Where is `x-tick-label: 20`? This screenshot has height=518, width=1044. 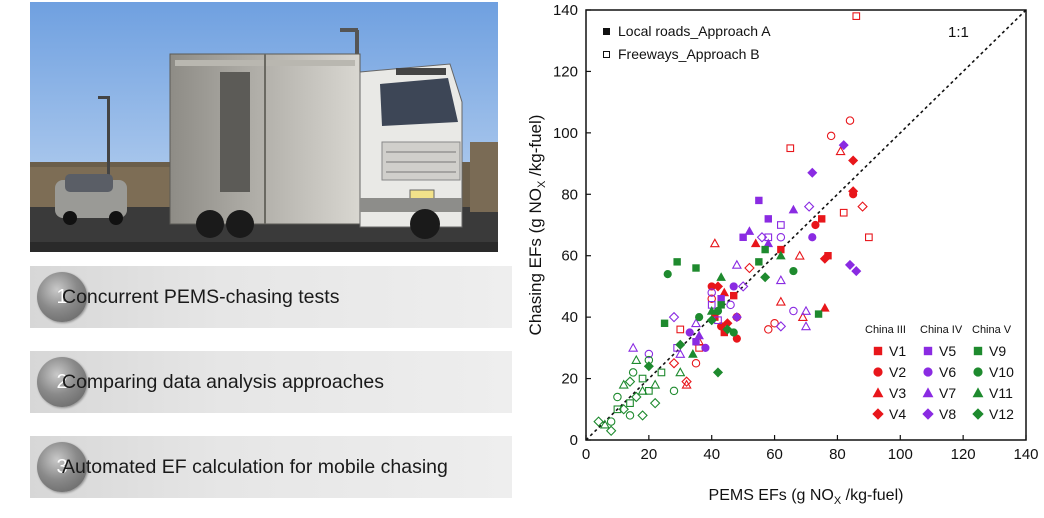
x-tick-label: 20 is located at coordinates (649, 454).